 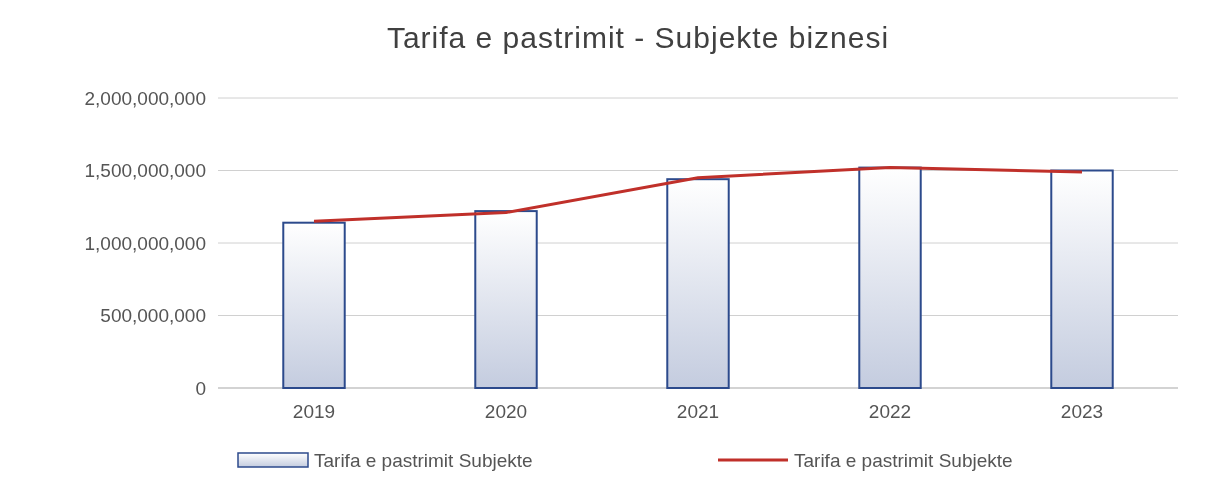 I want to click on line-series, so click(x=698, y=194).